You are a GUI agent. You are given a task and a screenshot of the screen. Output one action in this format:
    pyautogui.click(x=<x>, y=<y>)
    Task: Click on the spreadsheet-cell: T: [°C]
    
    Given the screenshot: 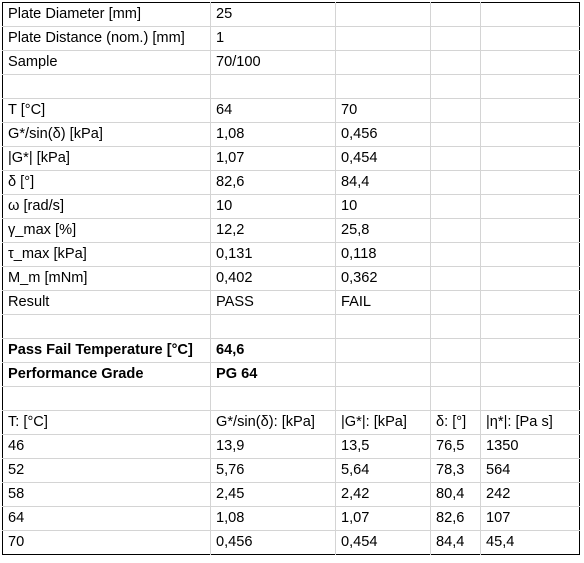 What is the action you would take?
    pyautogui.click(x=106, y=422)
    